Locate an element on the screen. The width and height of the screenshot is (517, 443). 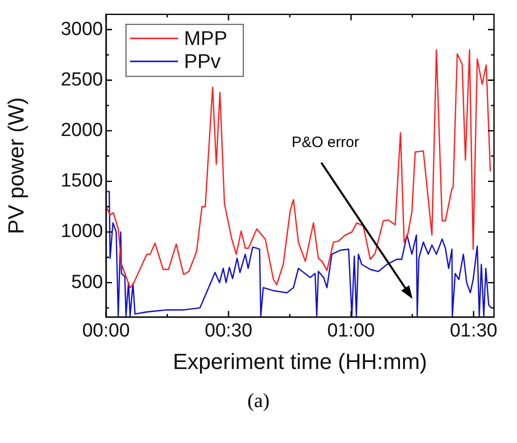
y-tick-label: 500 is located at coordinates (87, 282).